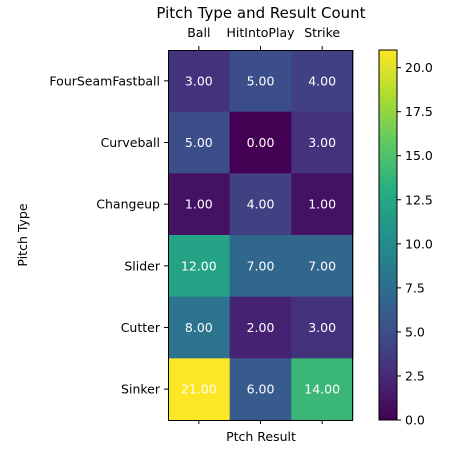 This screenshot has width=470, height=471. I want to click on colorbar-tick-label: 15.0, so click(419, 155).